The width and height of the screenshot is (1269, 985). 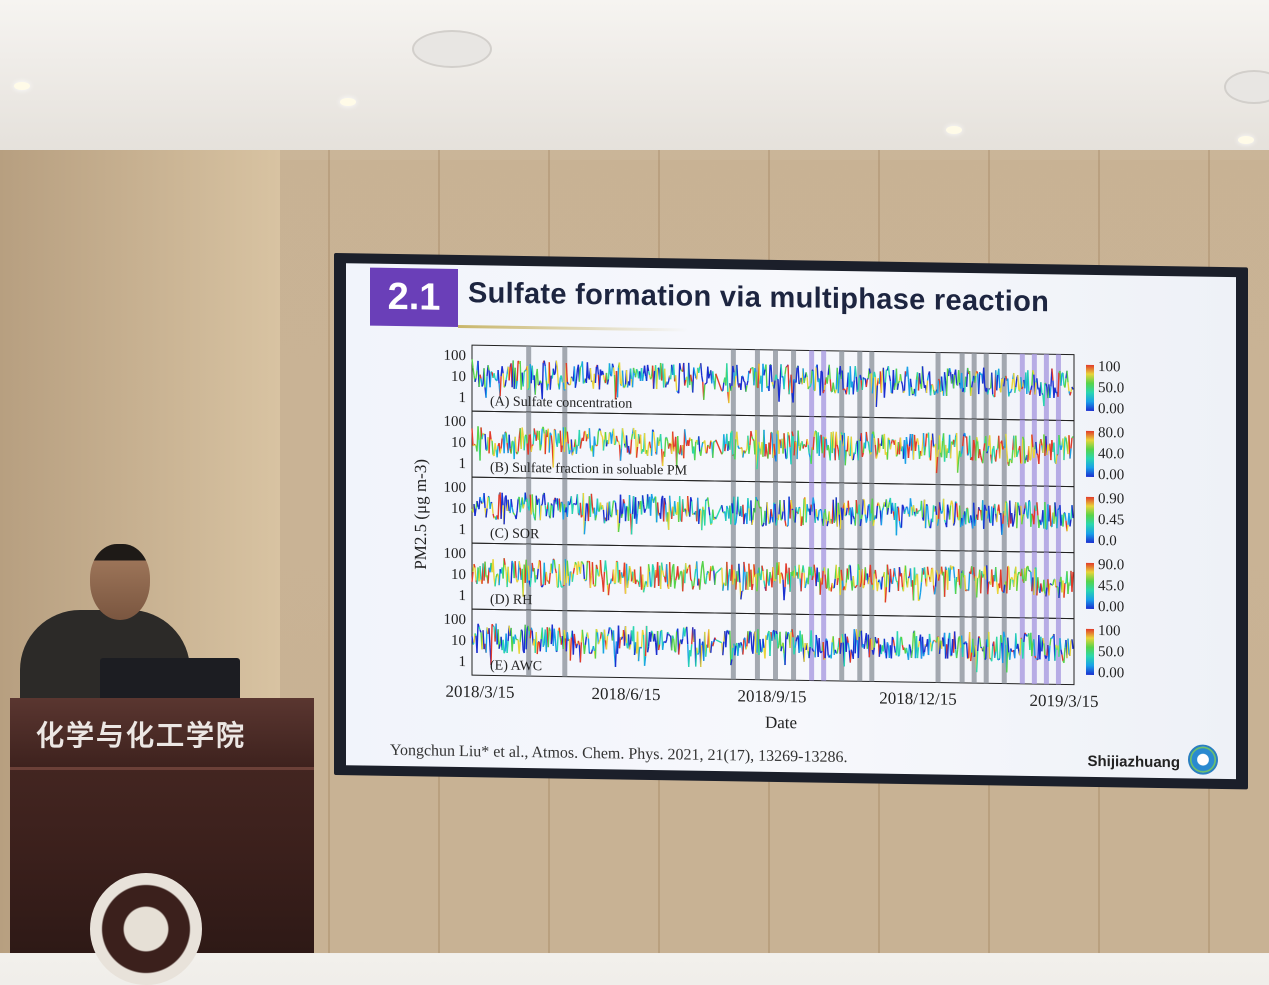 I want to click on laptop, so click(x=170, y=680).